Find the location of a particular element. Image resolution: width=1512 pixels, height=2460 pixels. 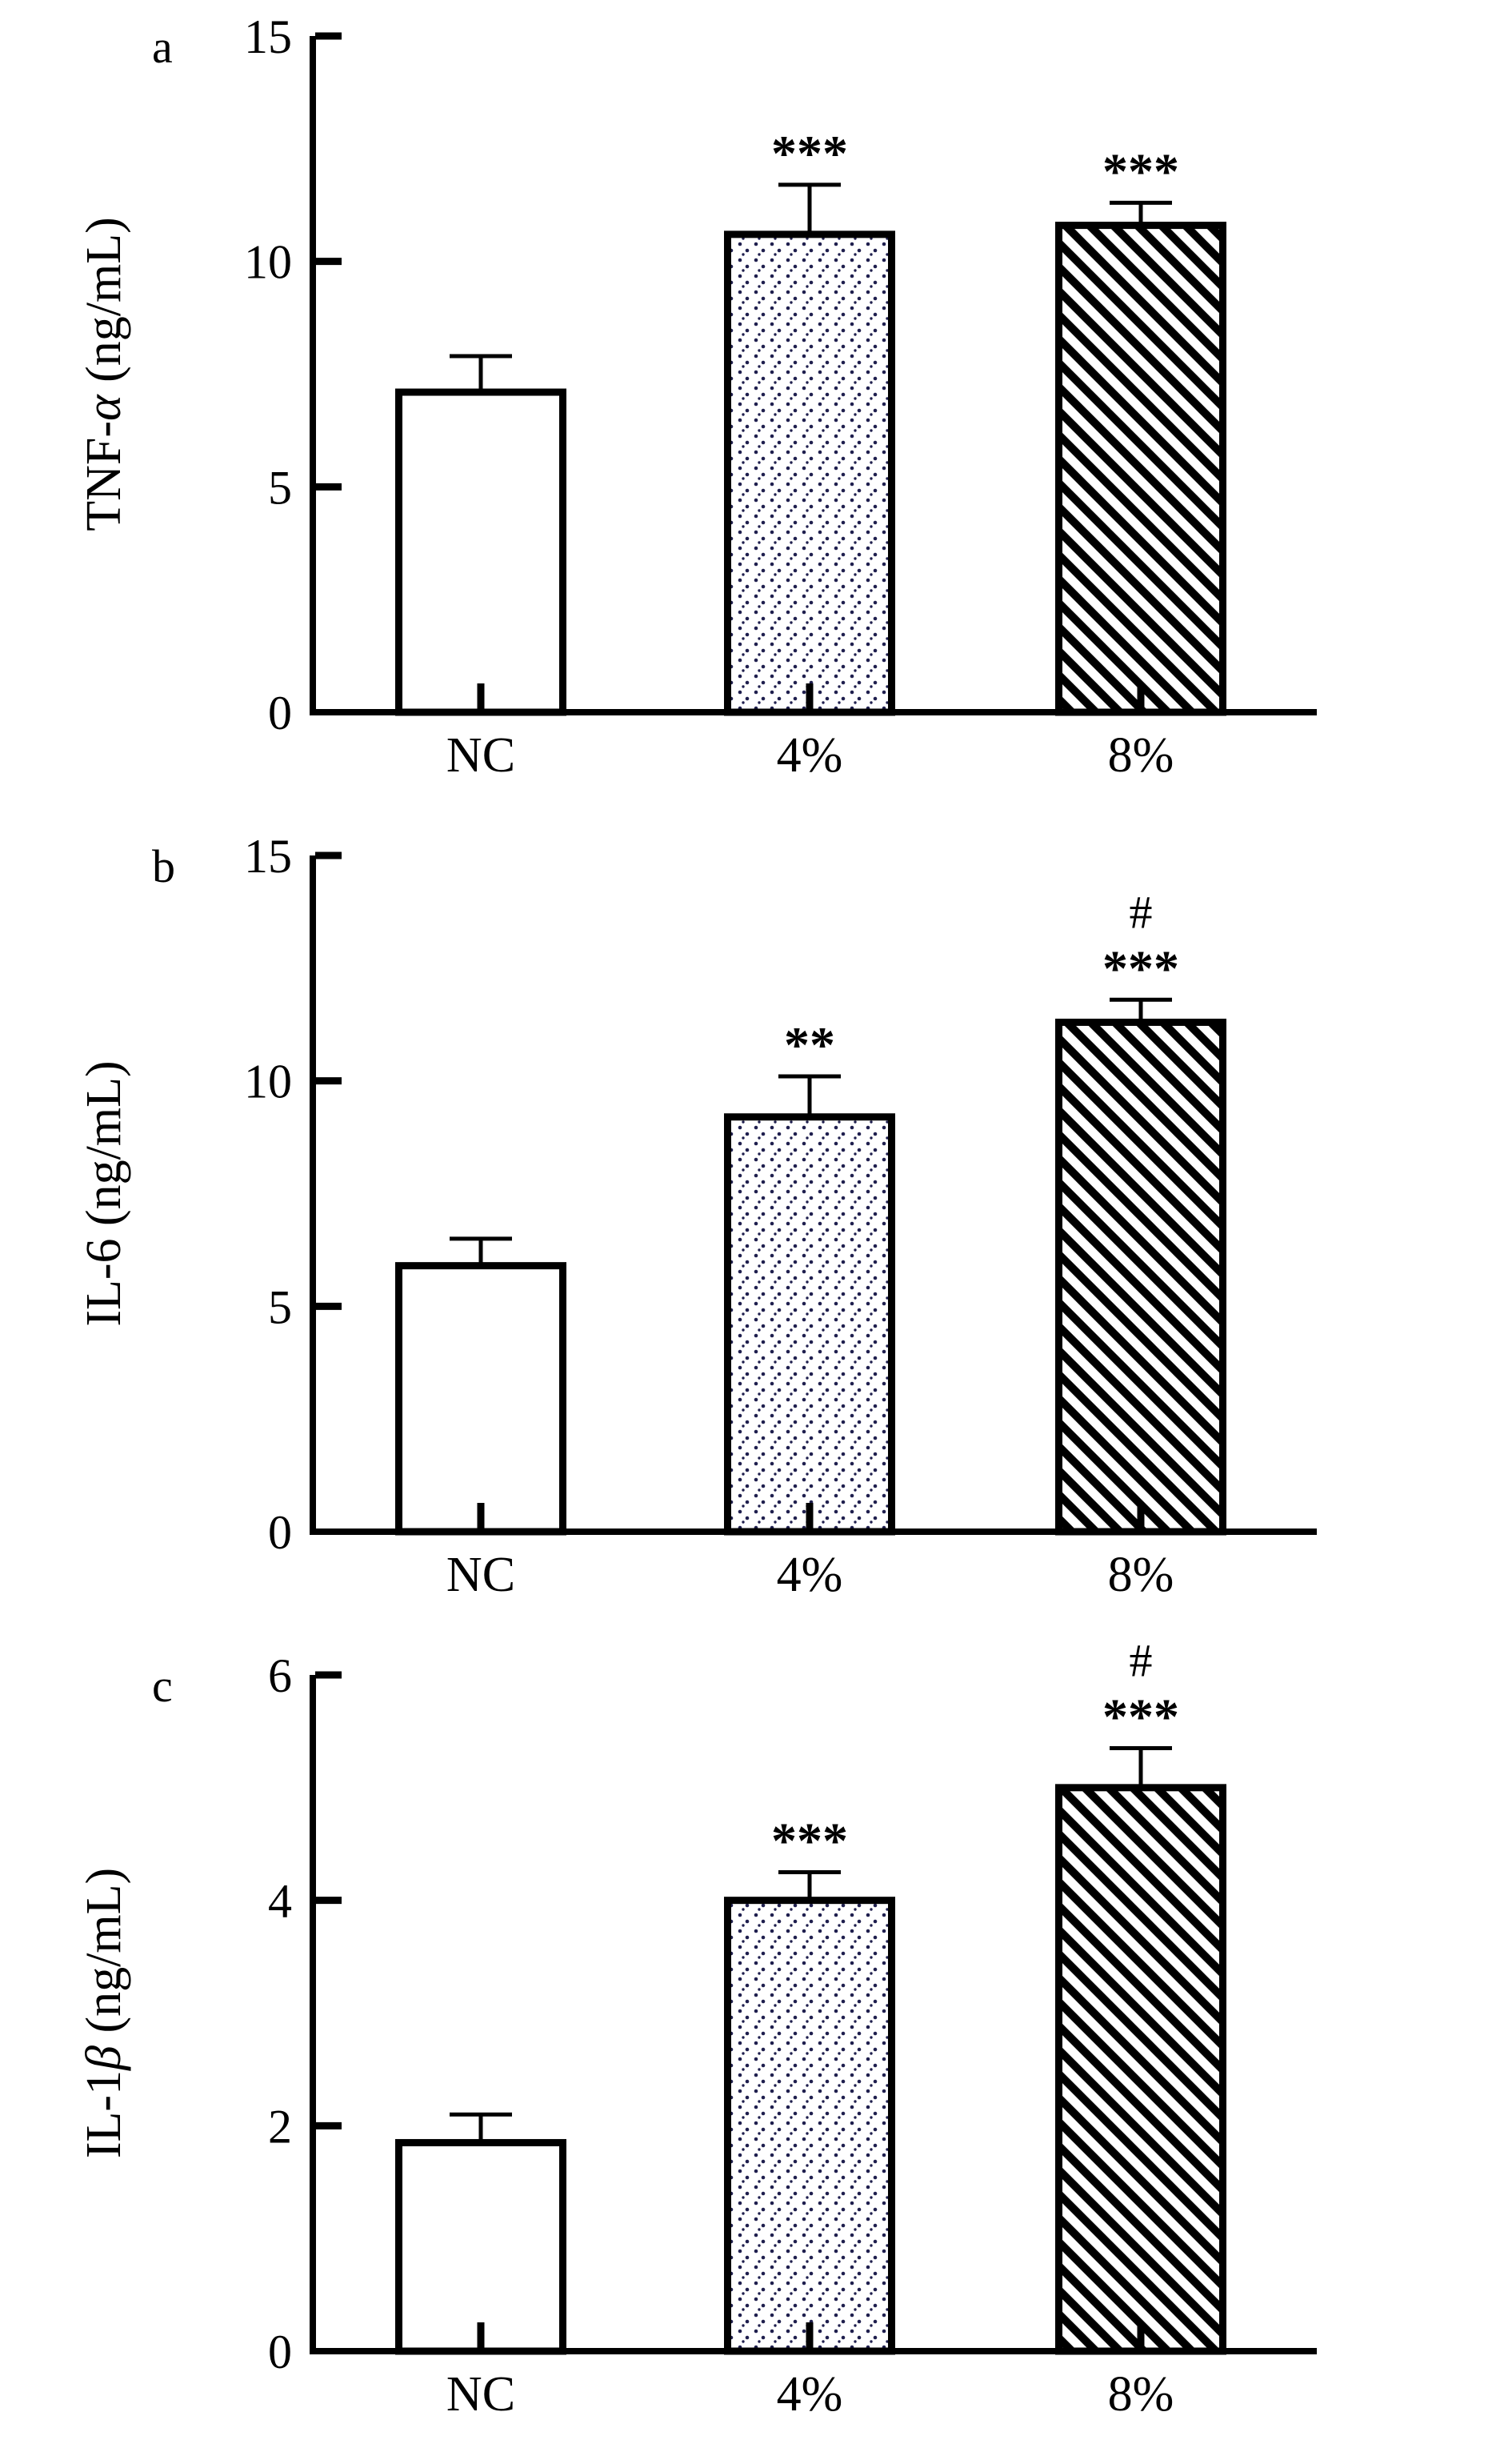

panel-letter: b is located at coordinates (163, 866).